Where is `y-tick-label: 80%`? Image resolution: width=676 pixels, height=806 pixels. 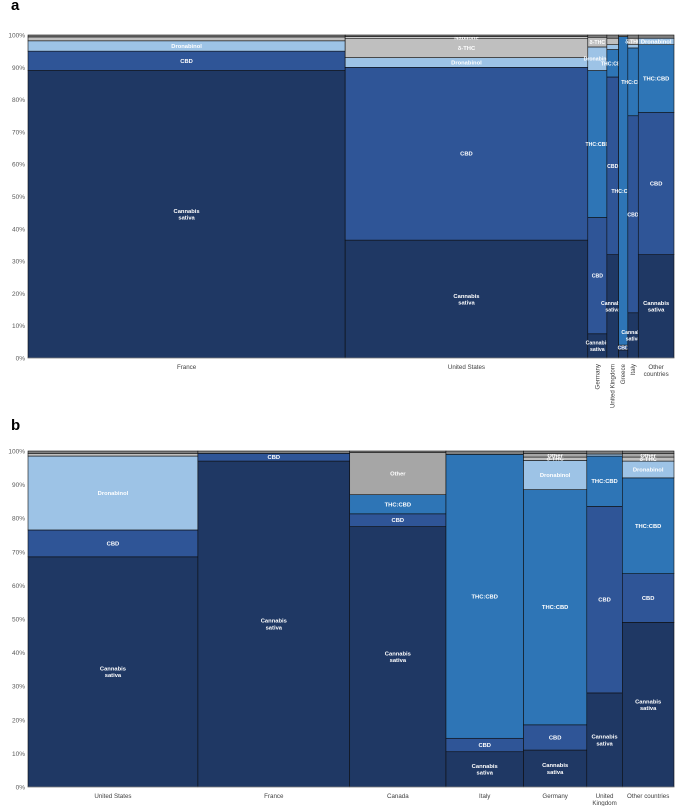 y-tick-label: 80% is located at coordinates (18, 100).